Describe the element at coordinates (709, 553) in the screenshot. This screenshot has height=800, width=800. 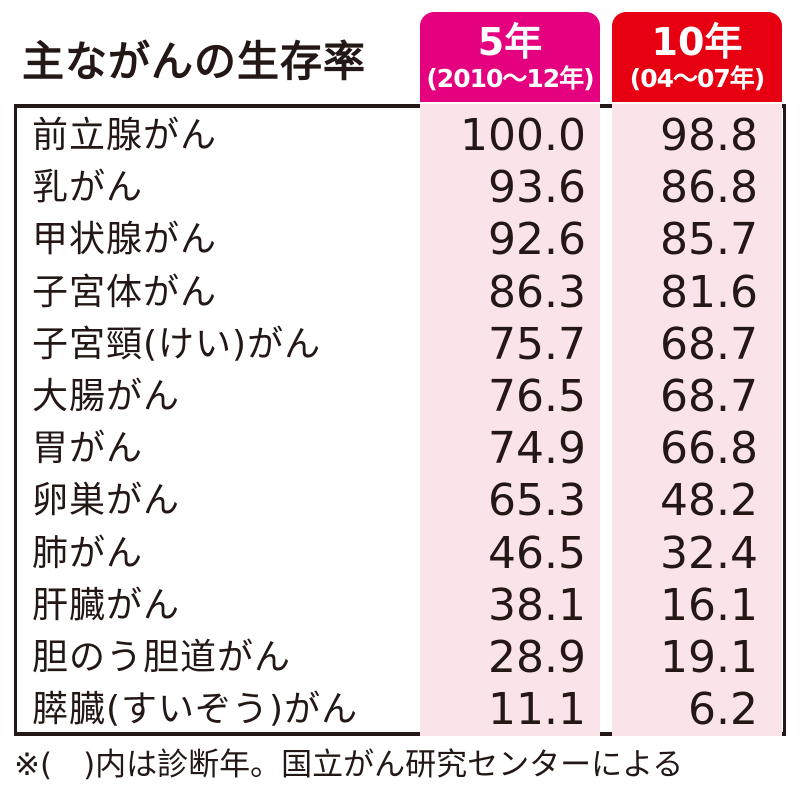
I see `survival-10yr-value: 32.4` at that location.